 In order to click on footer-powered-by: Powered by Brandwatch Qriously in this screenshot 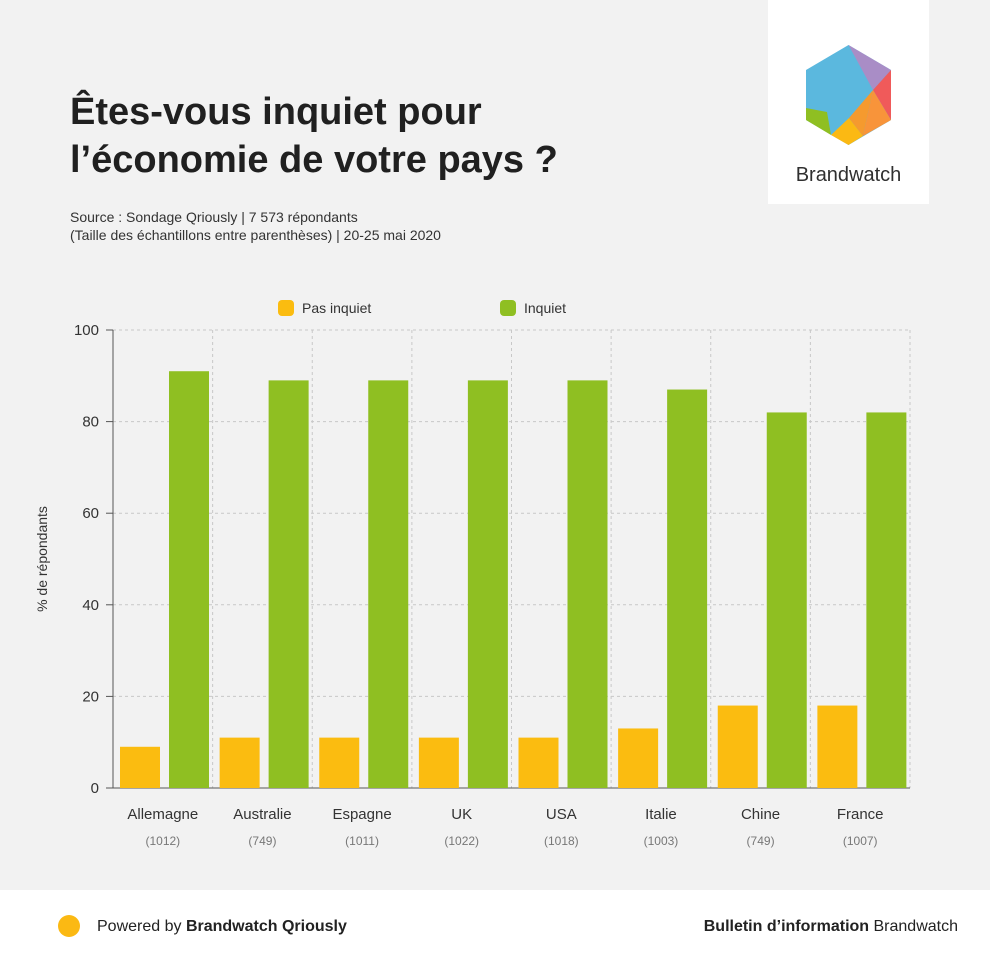, I will do `click(222, 927)`.